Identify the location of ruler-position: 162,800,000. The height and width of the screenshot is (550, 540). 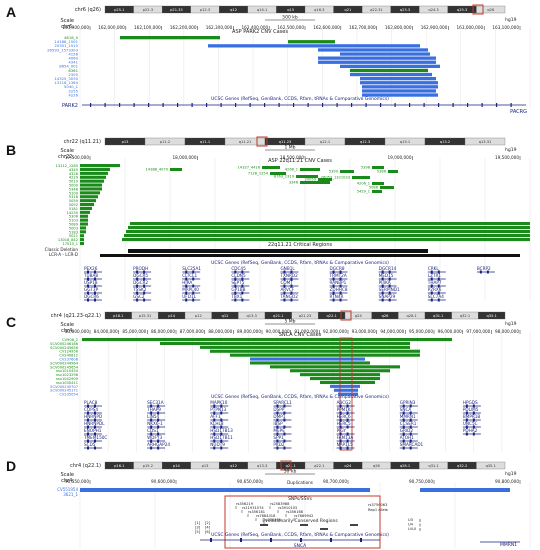
(398, 27).